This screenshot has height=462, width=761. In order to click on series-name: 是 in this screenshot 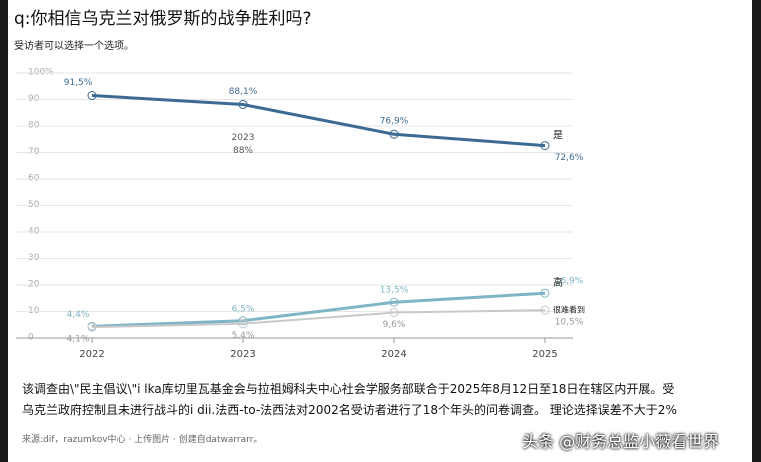, I will do `click(558, 136)`.